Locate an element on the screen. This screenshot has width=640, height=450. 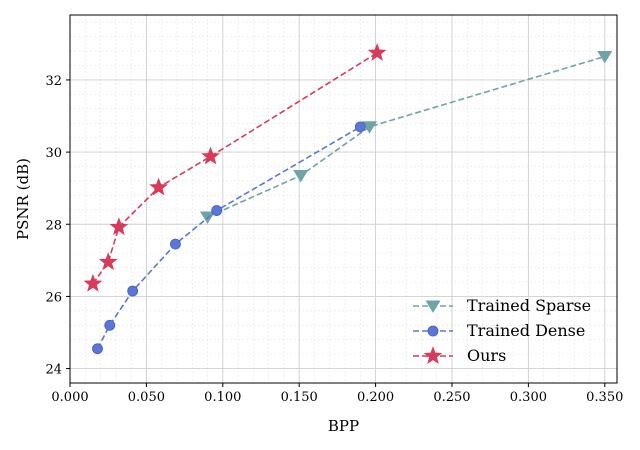
legend-item-trained-dense: Trained Dense is located at coordinates (499, 330).